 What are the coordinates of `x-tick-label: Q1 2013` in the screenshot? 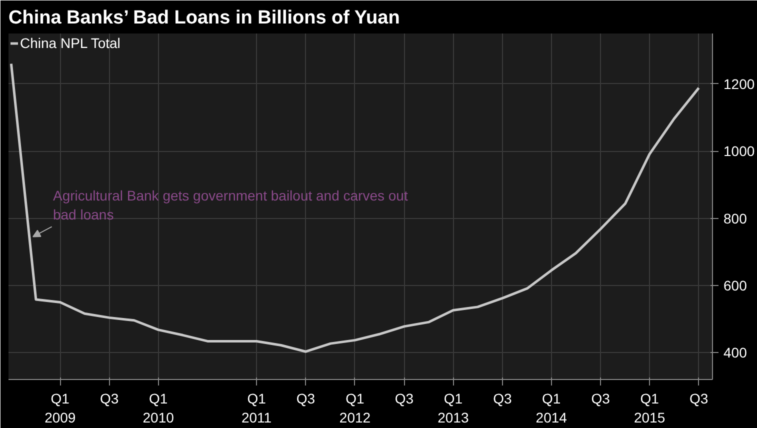 It's located at (453, 408).